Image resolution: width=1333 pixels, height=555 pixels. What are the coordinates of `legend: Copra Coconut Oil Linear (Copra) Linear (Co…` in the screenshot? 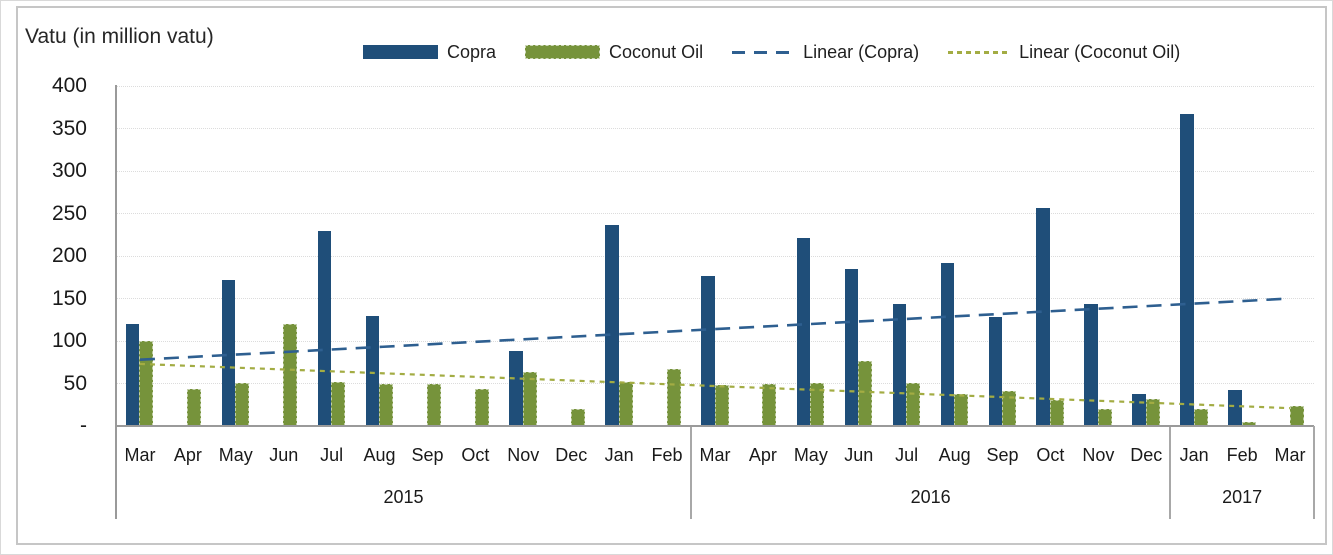 It's located at (771, 52).